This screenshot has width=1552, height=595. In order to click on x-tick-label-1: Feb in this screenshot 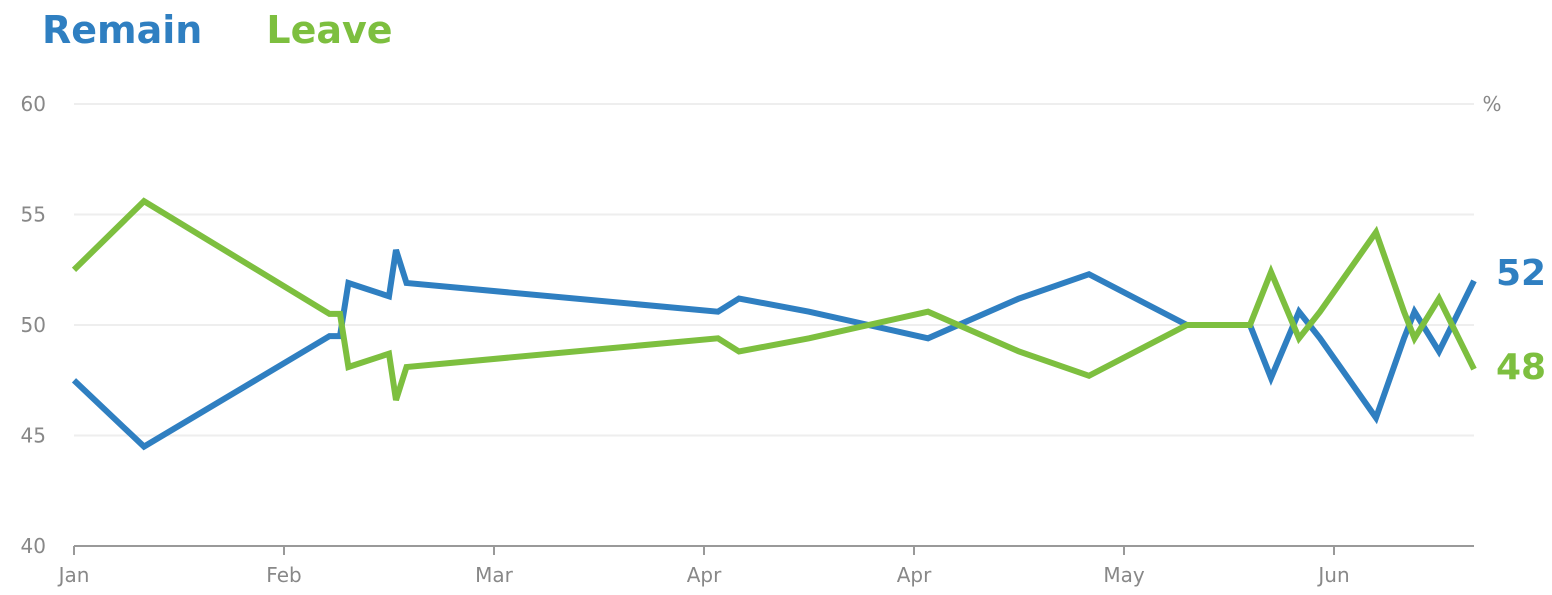, I will do `click(283, 575)`.